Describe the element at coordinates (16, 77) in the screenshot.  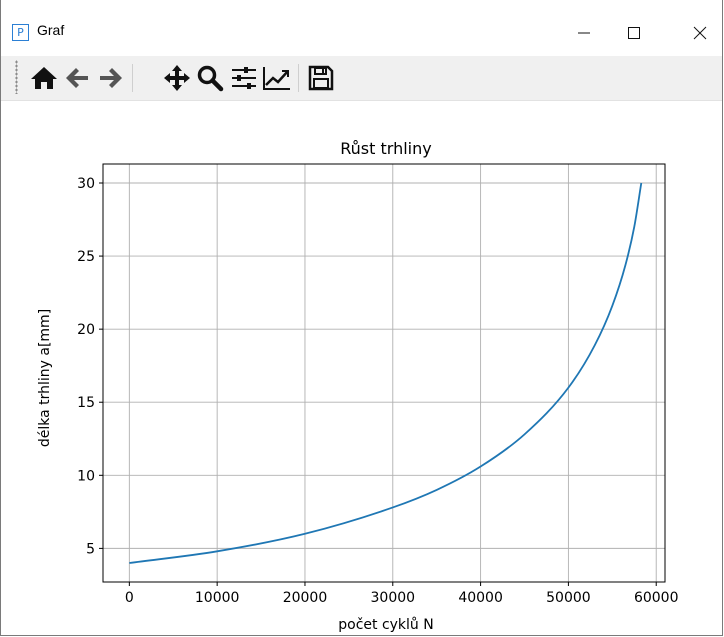
I see `toolbar-grip` at that location.